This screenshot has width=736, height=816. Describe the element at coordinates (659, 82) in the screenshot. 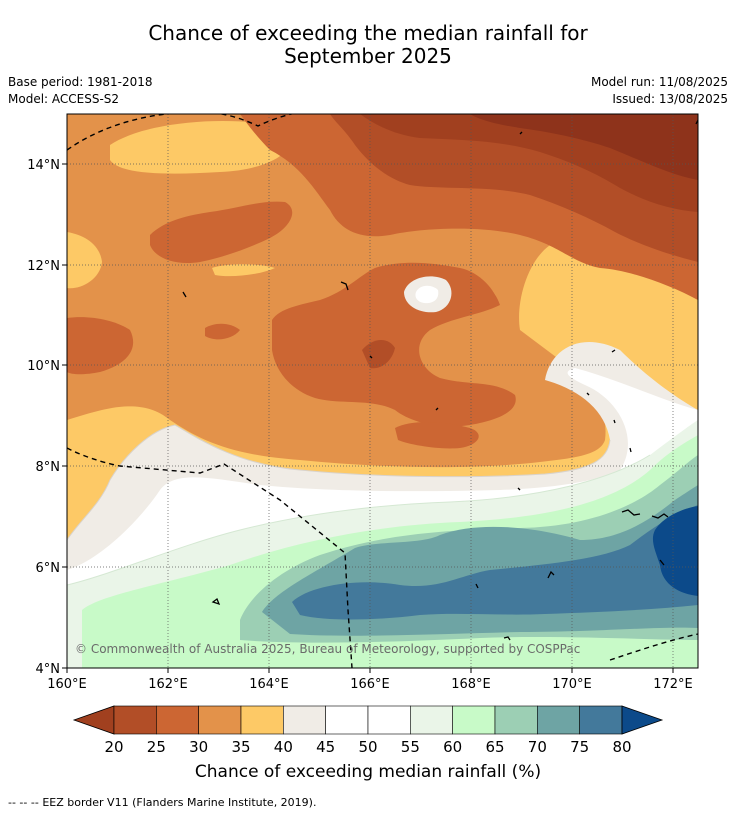

I see `model-run: Model run: 11/08/2025` at that location.